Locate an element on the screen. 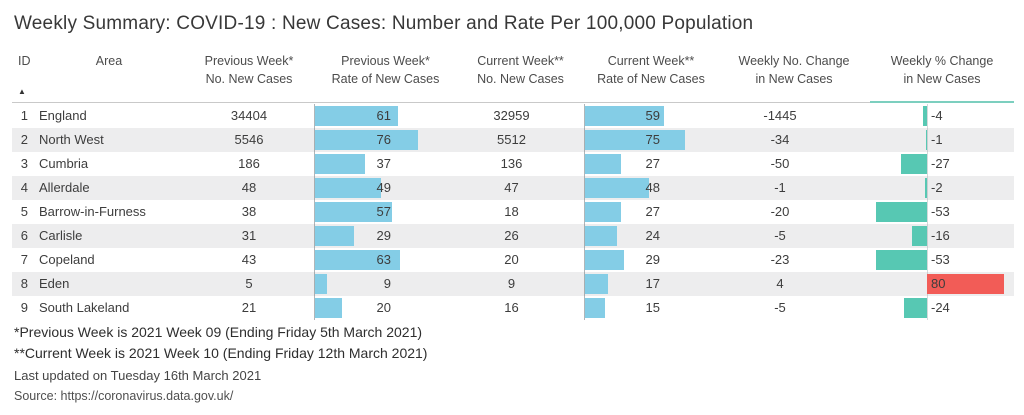  table-row: 1 England 34404 61 32959 59 -1445 -4 is located at coordinates (513, 116).